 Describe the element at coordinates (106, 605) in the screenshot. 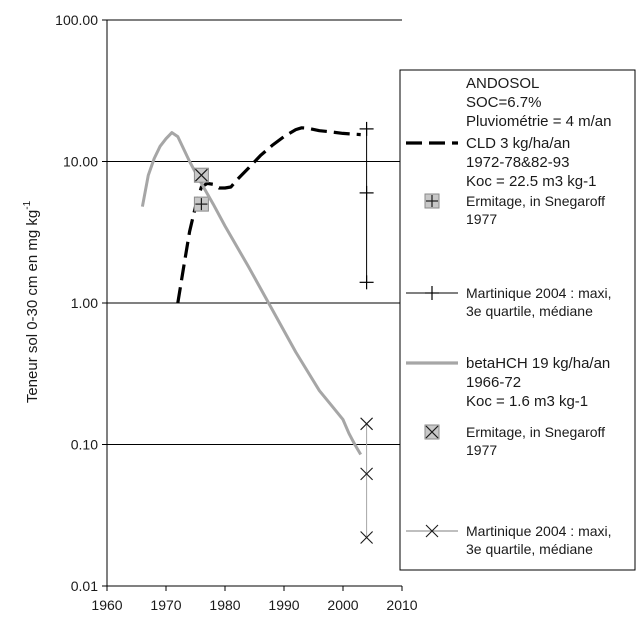

I see `x-tick-label: 1960` at that location.